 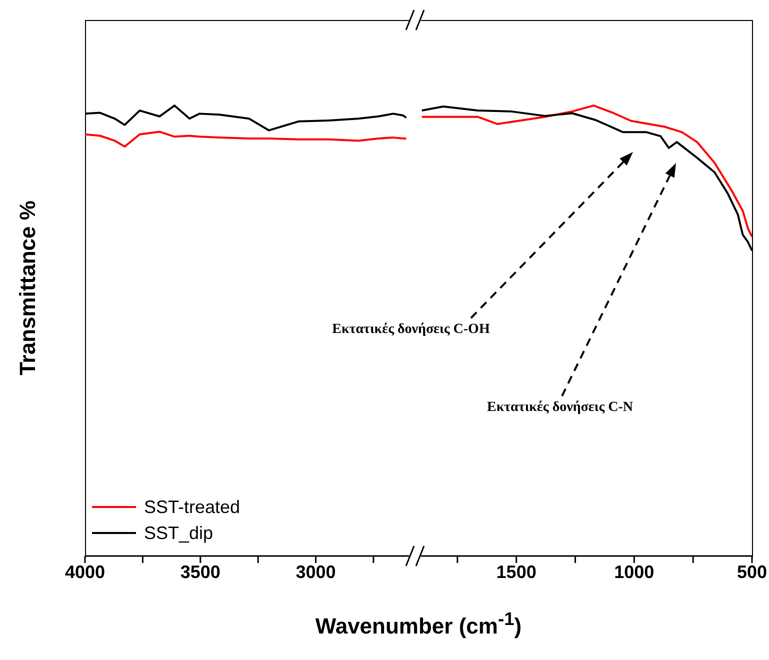 I want to click on x-tick-label: 500, so click(x=752, y=572).